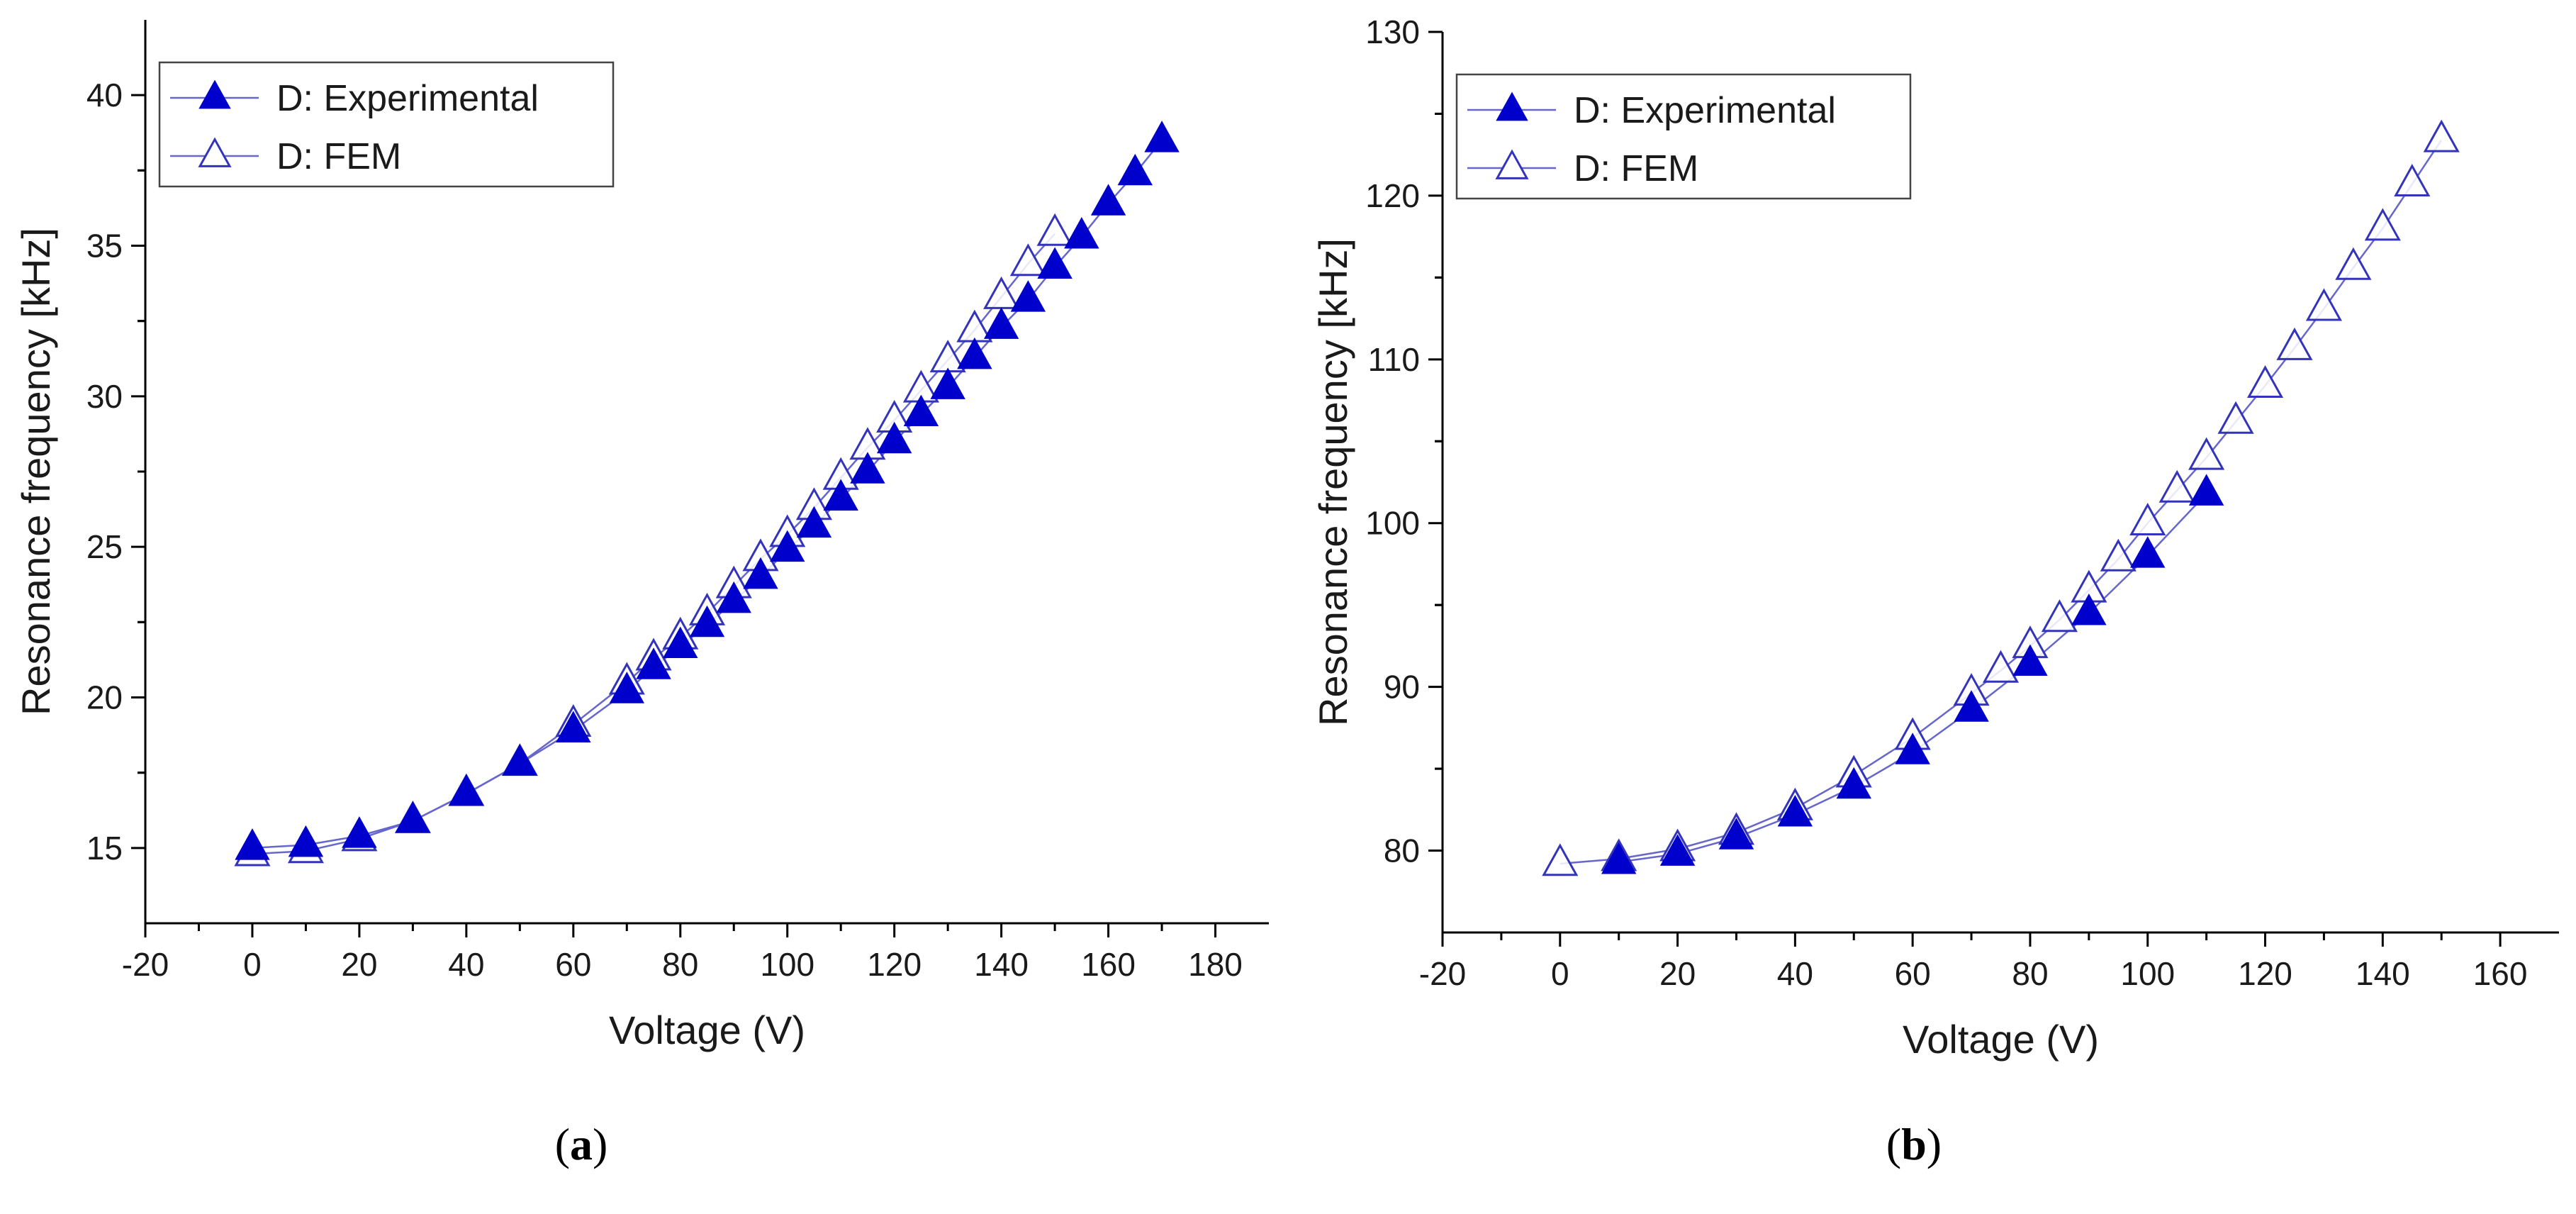 This screenshot has height=1214, width=2576. I want to click on y-tick-label: 100, so click(1392, 524).